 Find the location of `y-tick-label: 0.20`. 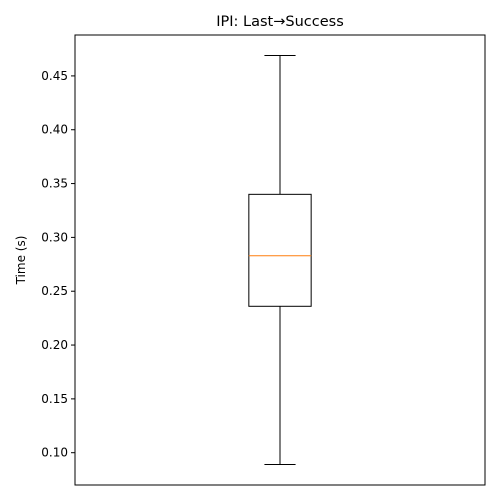

y-tick-label: 0.20 is located at coordinates (54, 345).